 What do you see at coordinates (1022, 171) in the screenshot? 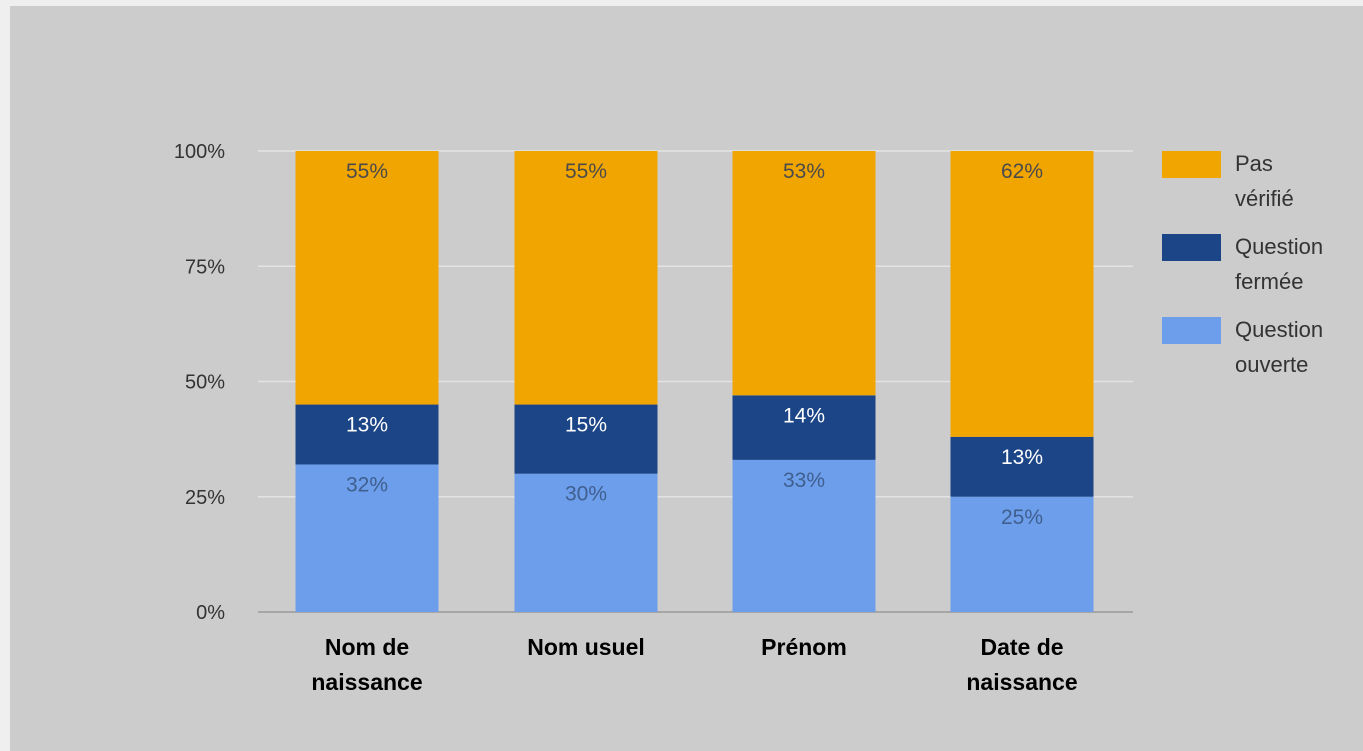
I see `data-label: 62%` at bounding box center [1022, 171].